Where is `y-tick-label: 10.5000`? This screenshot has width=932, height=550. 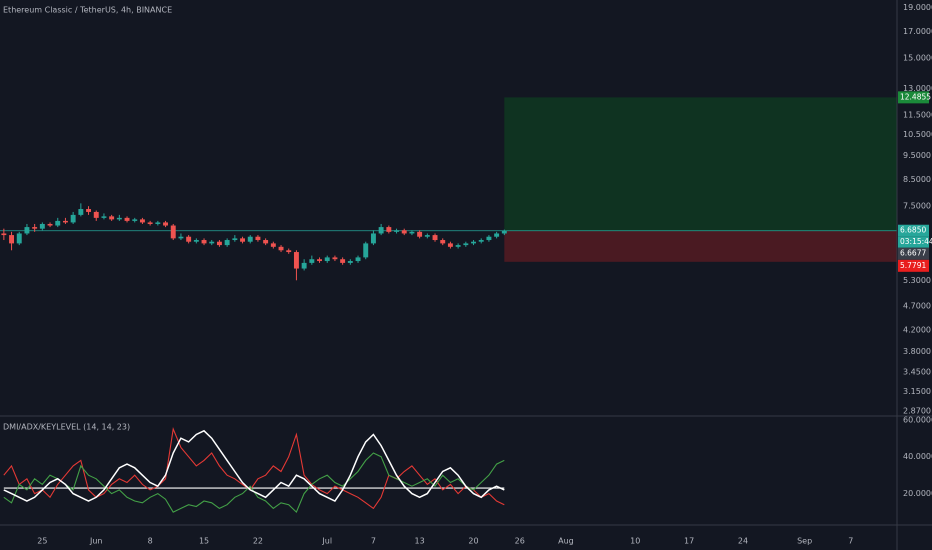
y-tick-label: 10.5000 is located at coordinates (917, 134).